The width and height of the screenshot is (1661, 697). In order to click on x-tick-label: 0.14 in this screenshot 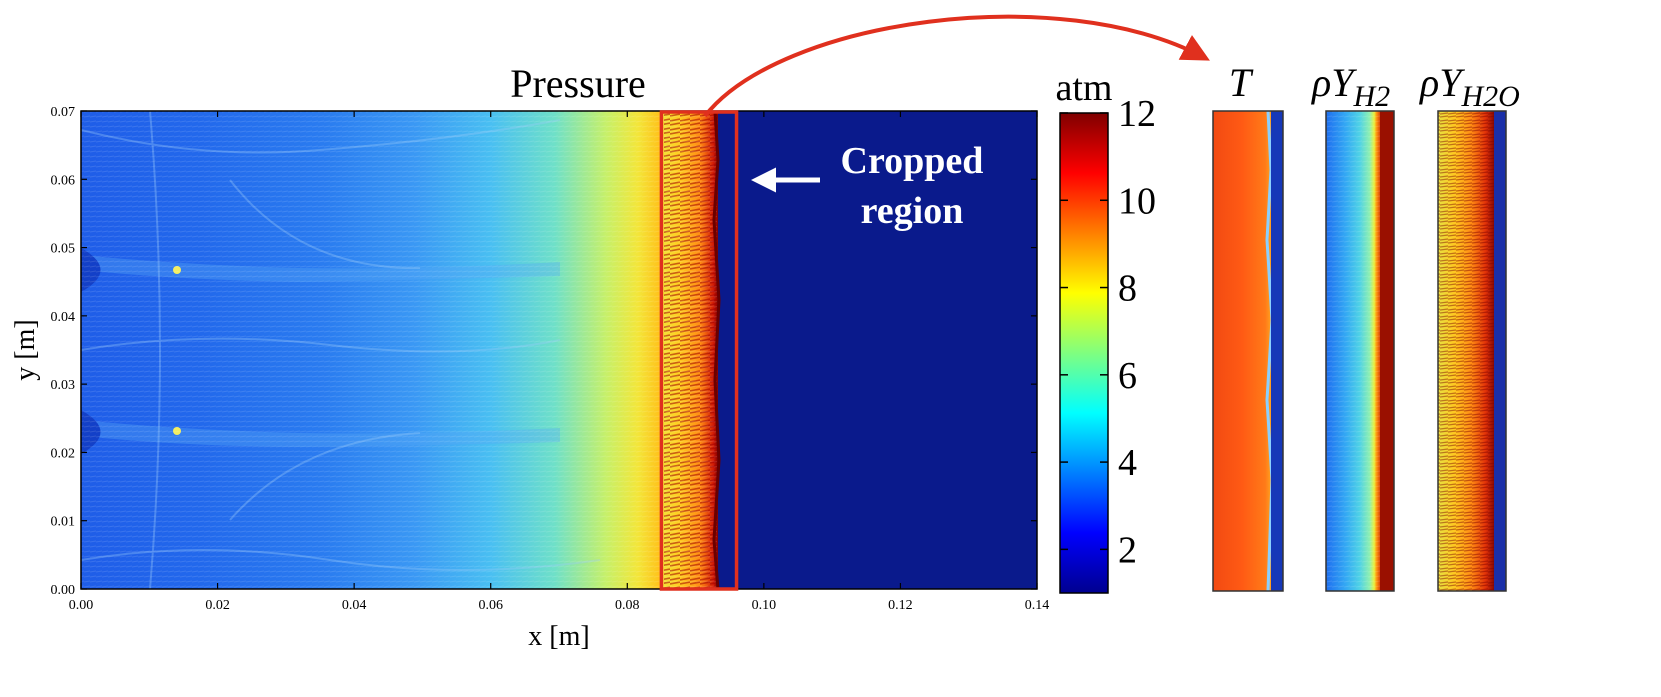, I will do `click(1037, 605)`.